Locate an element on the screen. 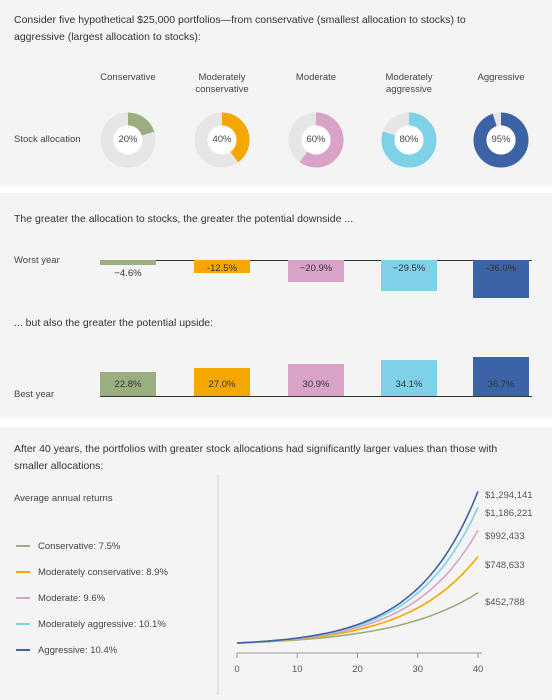  allocation-donut-moderate is located at coordinates (316, 140).